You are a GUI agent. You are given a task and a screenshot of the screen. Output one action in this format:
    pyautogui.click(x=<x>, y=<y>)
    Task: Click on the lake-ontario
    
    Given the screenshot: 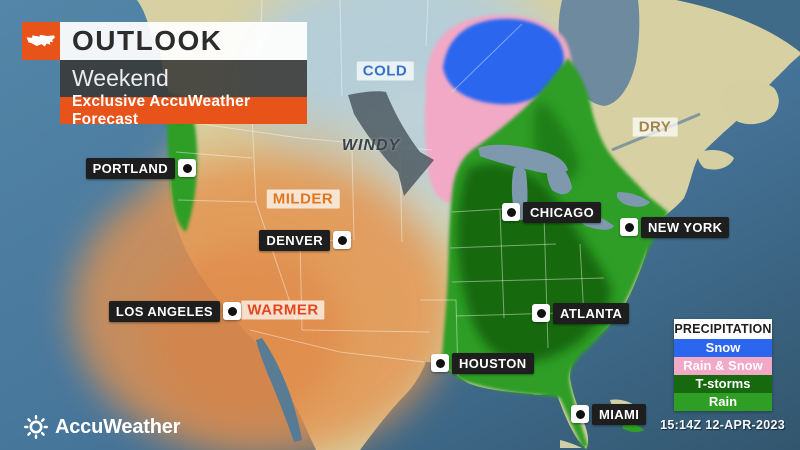 What is the action you would take?
    pyautogui.click(x=633, y=199)
    